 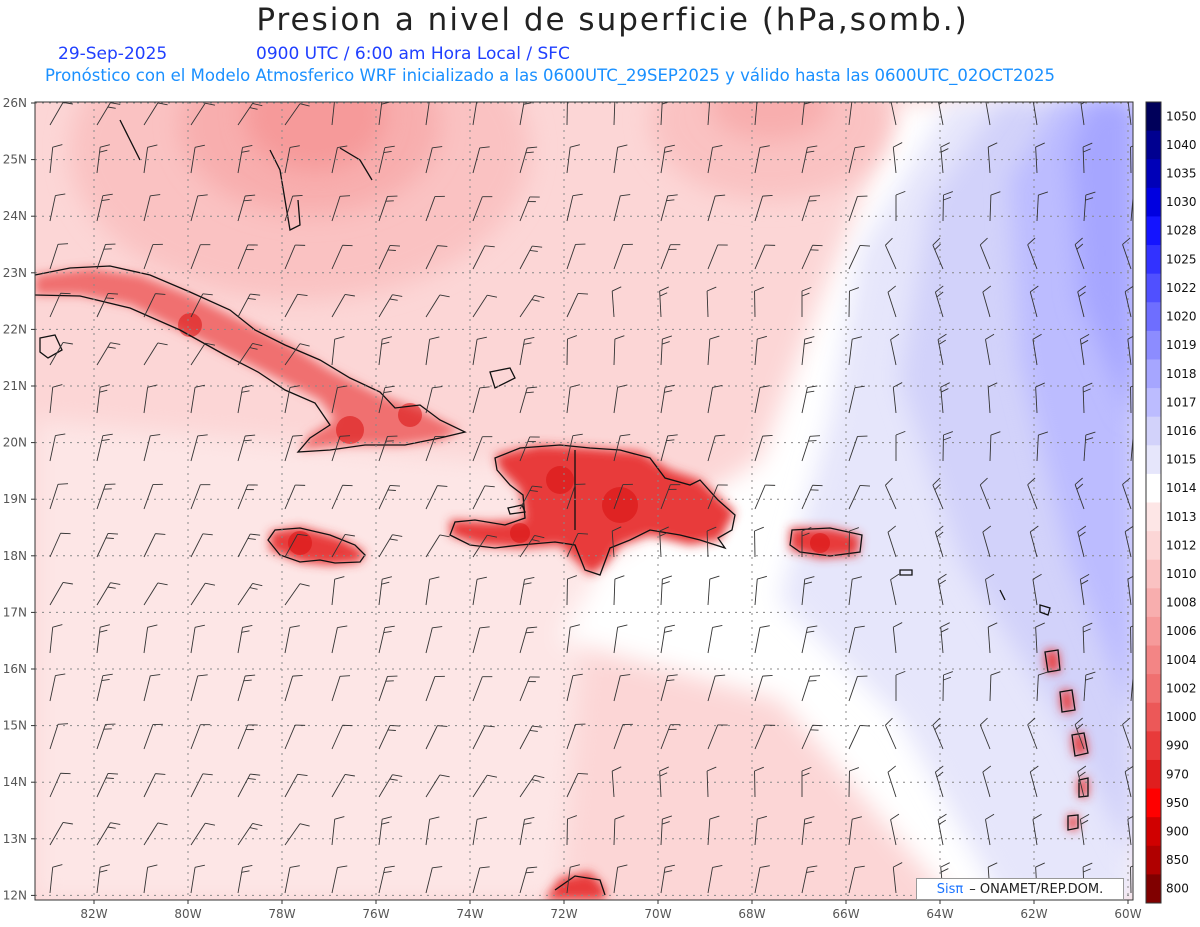 What do you see at coordinates (1181, 460) in the screenshot?
I see `colorbar-label: 1015` at bounding box center [1181, 460].